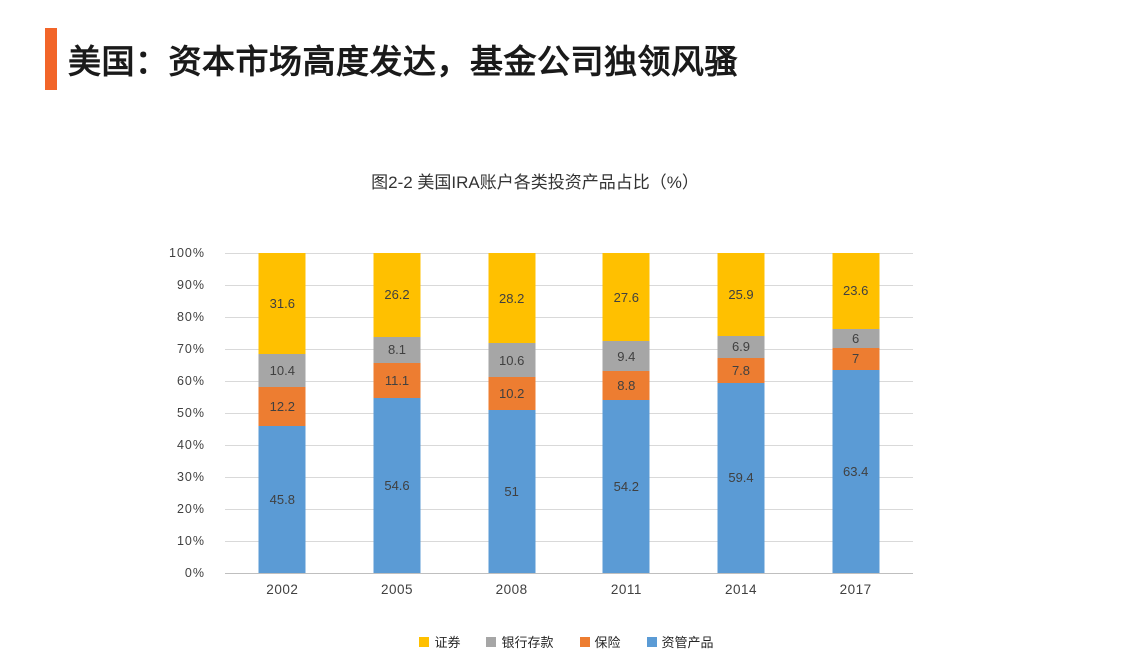 Image resolution: width=1133 pixels, height=667 pixels. I want to click on legend-item-资管产品: 资管产品, so click(680, 641).